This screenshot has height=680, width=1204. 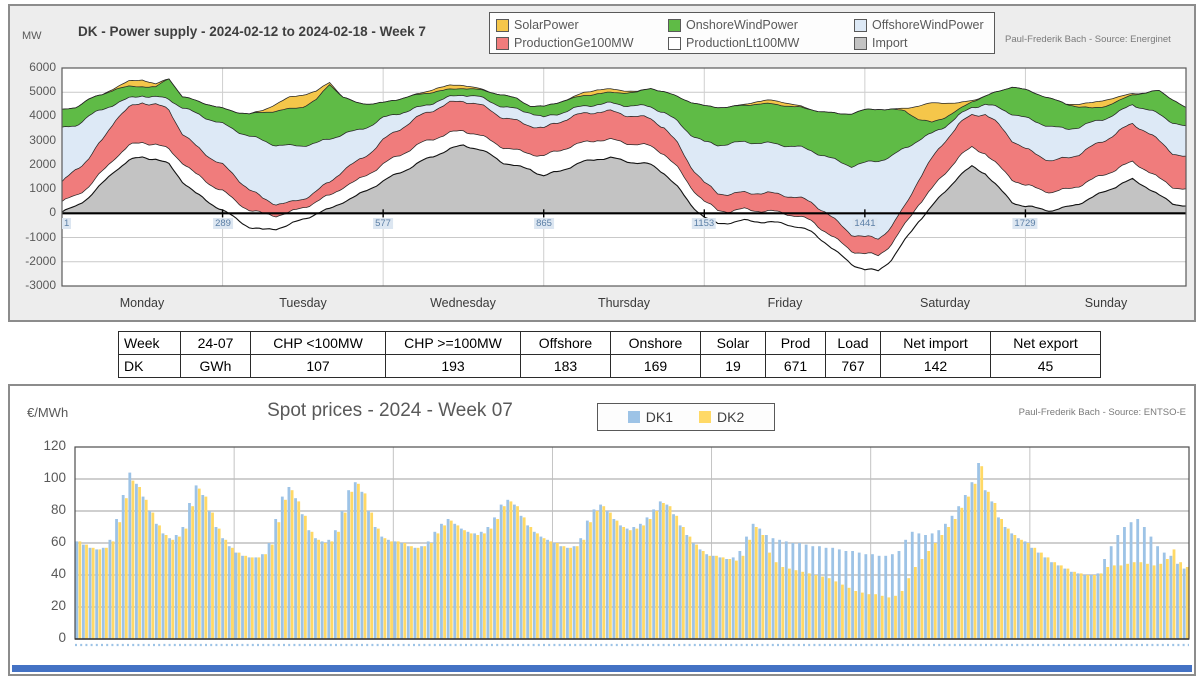 I want to click on bar-dk2-h57, so click(x=451, y=579).